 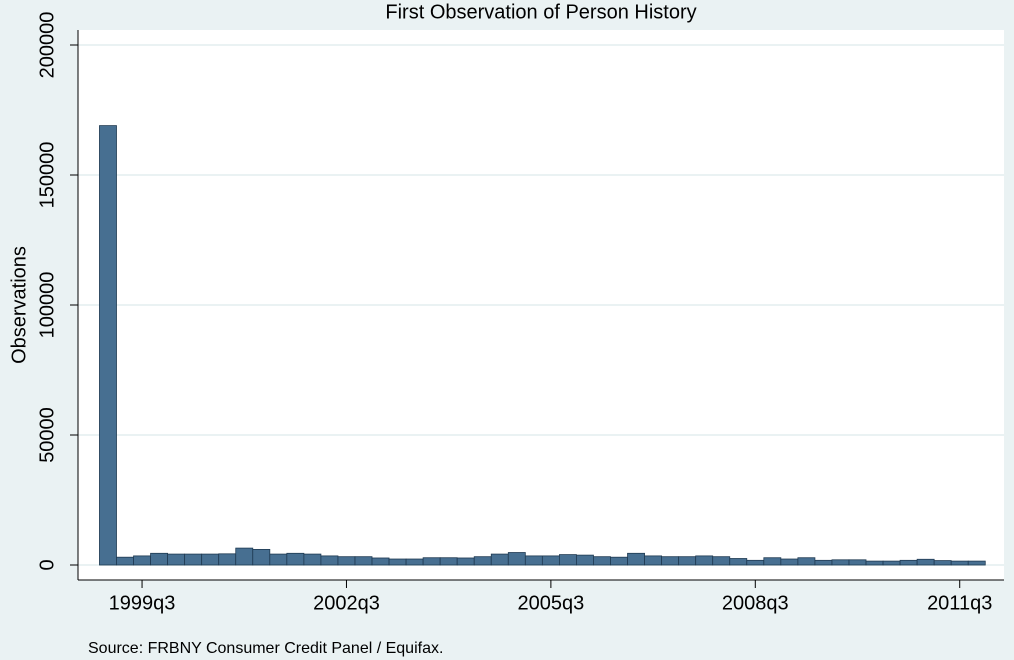 What do you see at coordinates (540, 12) in the screenshot?
I see `chart-title: First Observation of Person History` at bounding box center [540, 12].